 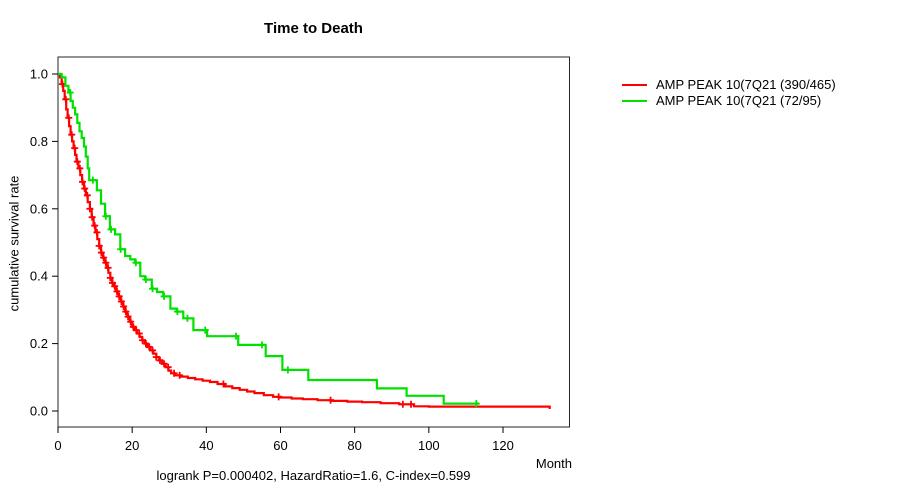 I want to click on y-tick-label: 0.0, so click(x=39, y=411).